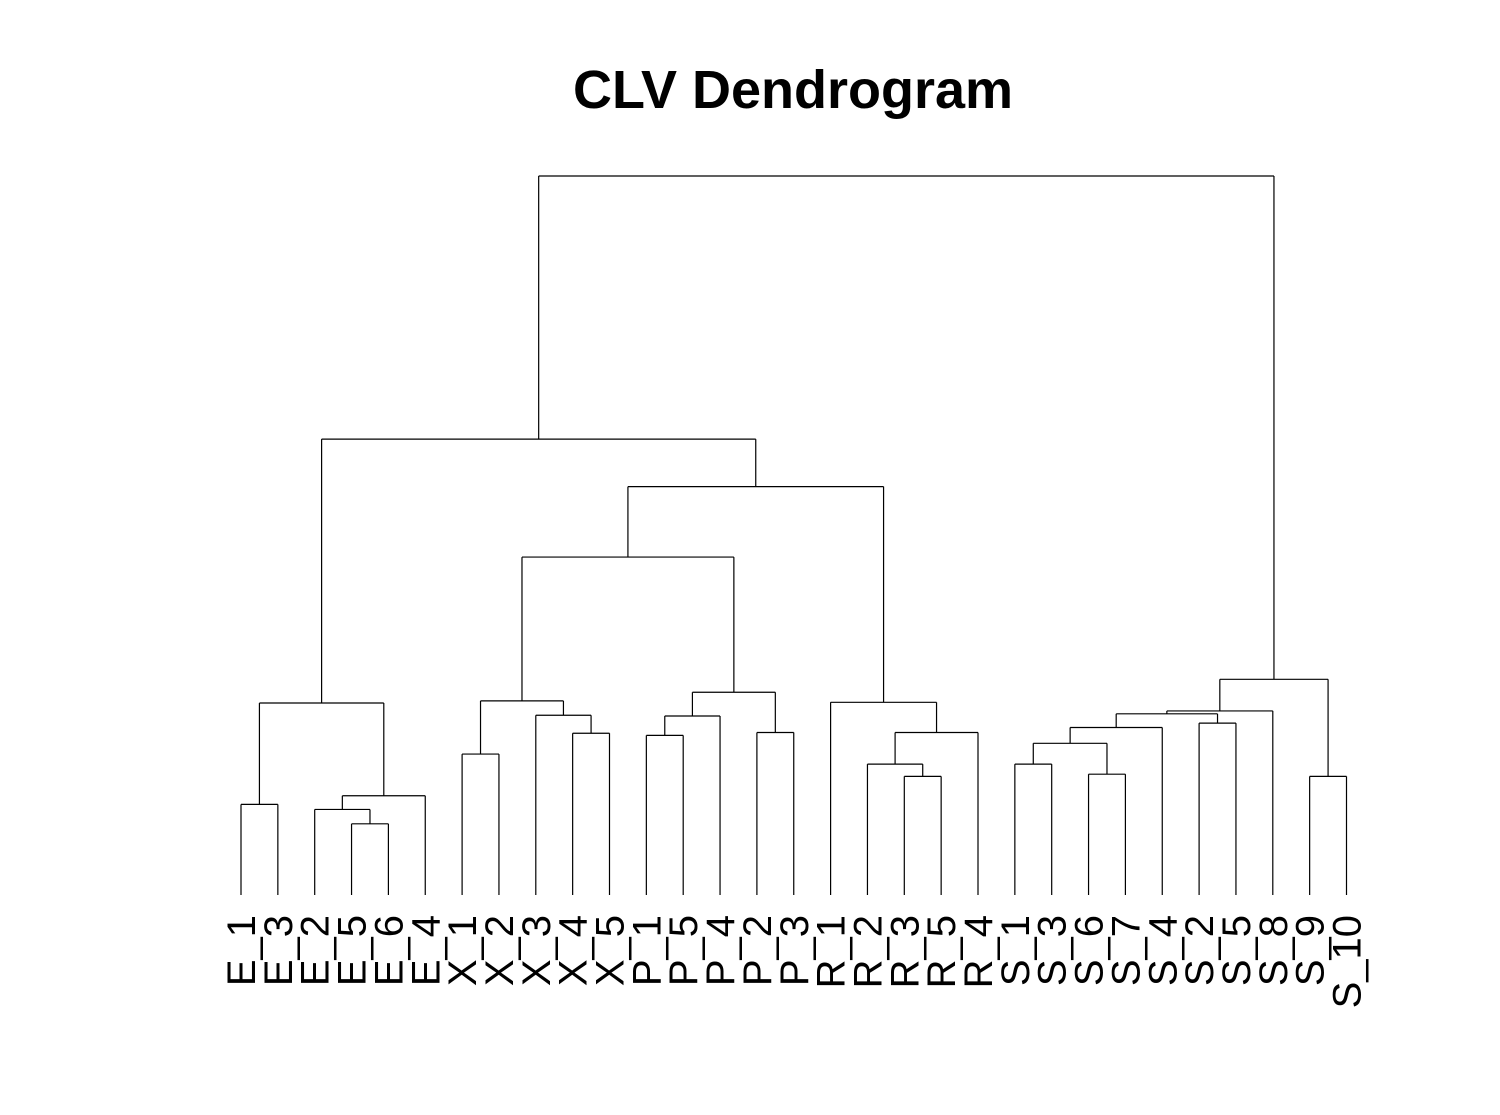  Describe the element at coordinates (868, 951) in the screenshot. I see `leaf-label: R_2` at that location.